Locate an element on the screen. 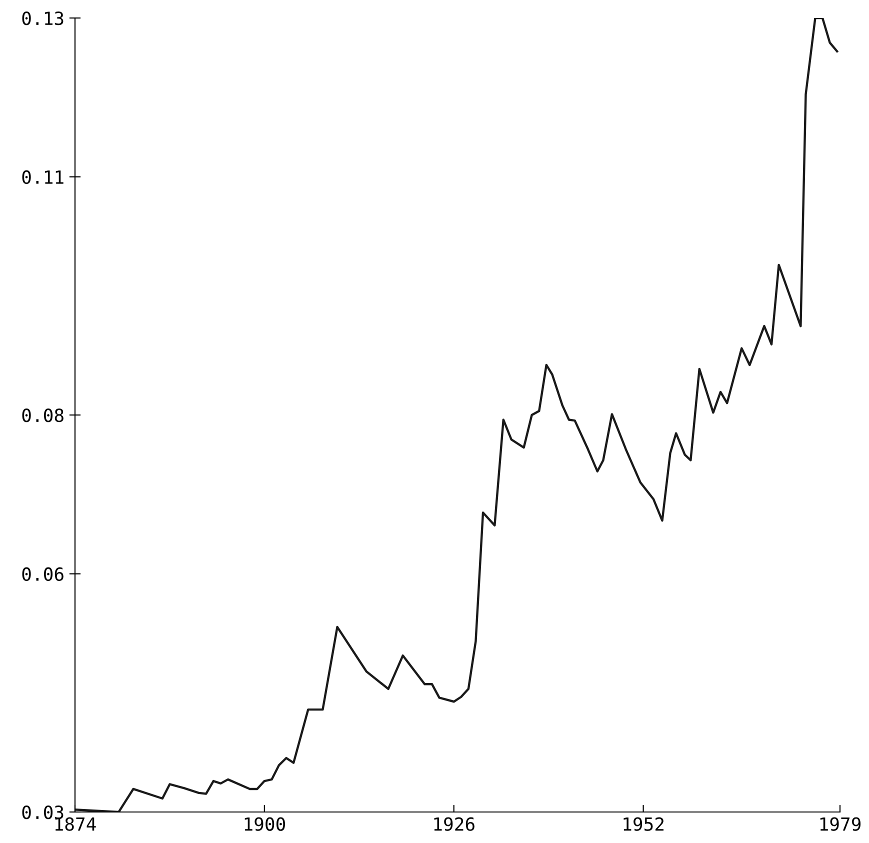  y-tick-label: 0.06 is located at coordinates (43, 574).